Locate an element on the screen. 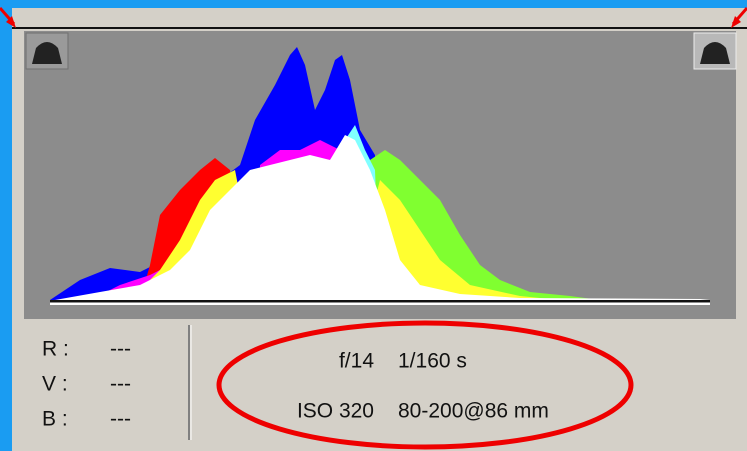  shutter-speed: 1/160 s is located at coordinates (432, 361).